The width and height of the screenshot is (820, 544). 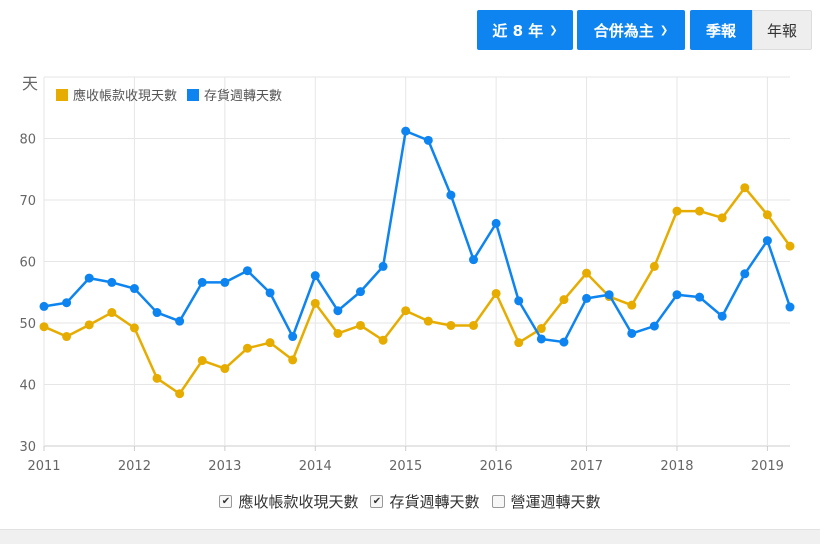 What do you see at coordinates (498, 501) in the screenshot?
I see `checkbox` at bounding box center [498, 501].